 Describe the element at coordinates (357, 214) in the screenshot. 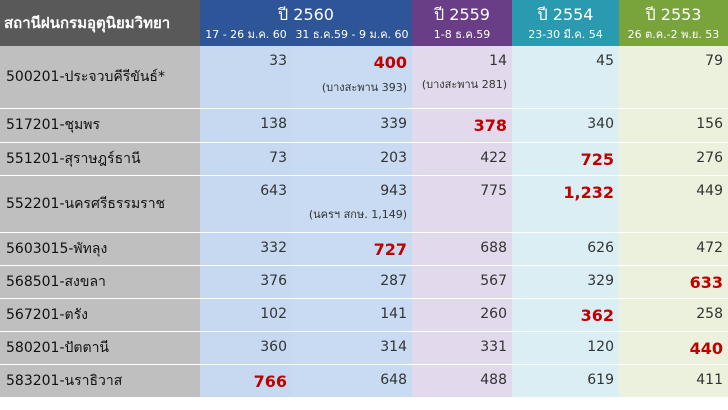

I see `rainfall-note: (นครฯ สกษ. 1,149)` at that location.